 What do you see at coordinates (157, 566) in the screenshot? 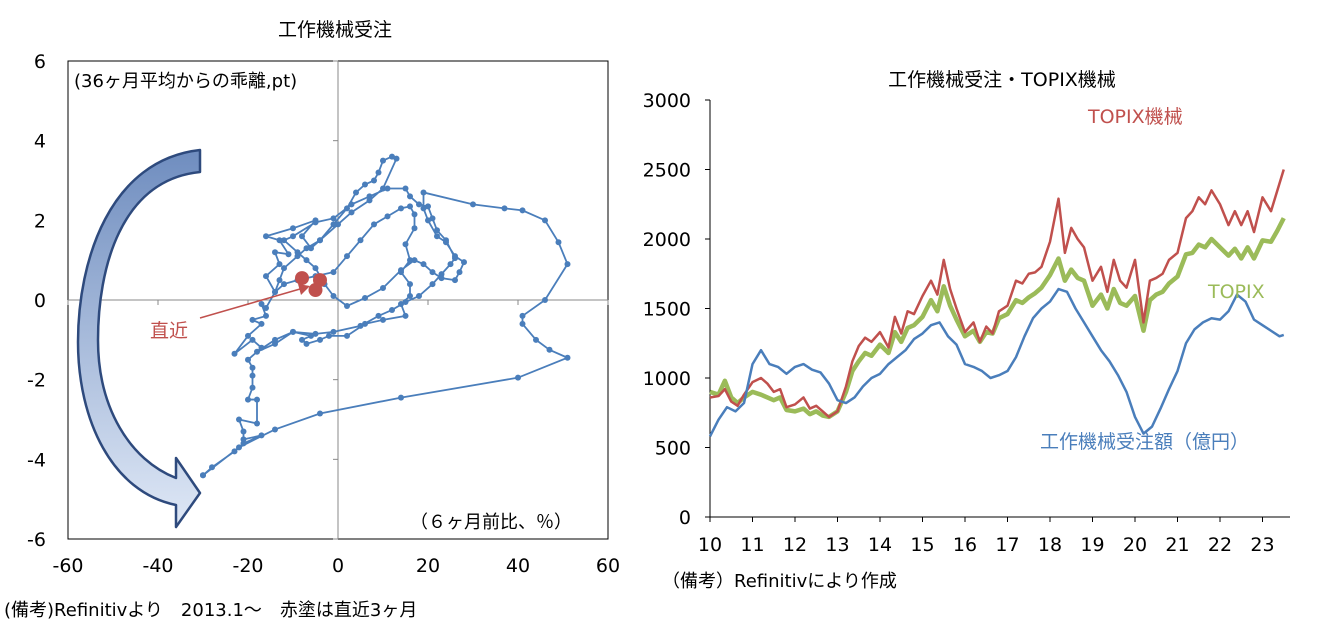
I see `left-x-tick-label: -40` at bounding box center [157, 566].